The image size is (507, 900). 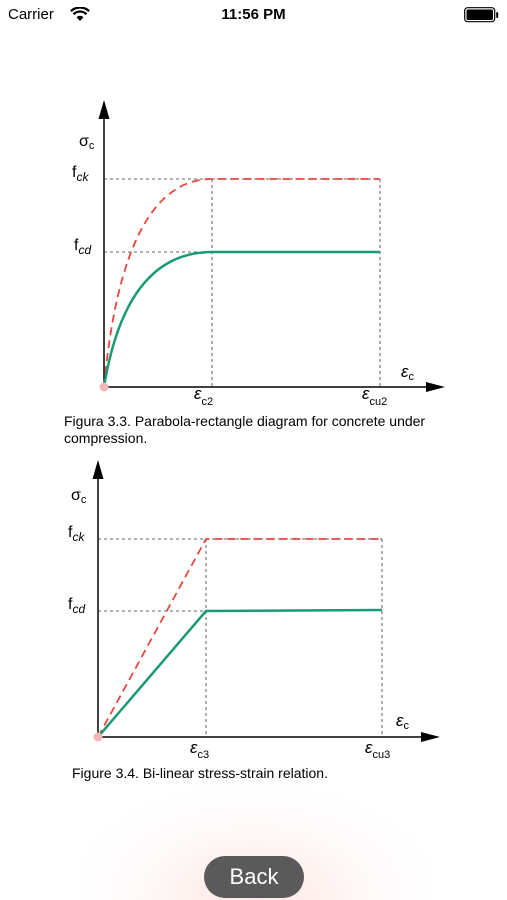 I want to click on epsilon-c2-label: εc2, so click(x=203, y=396).